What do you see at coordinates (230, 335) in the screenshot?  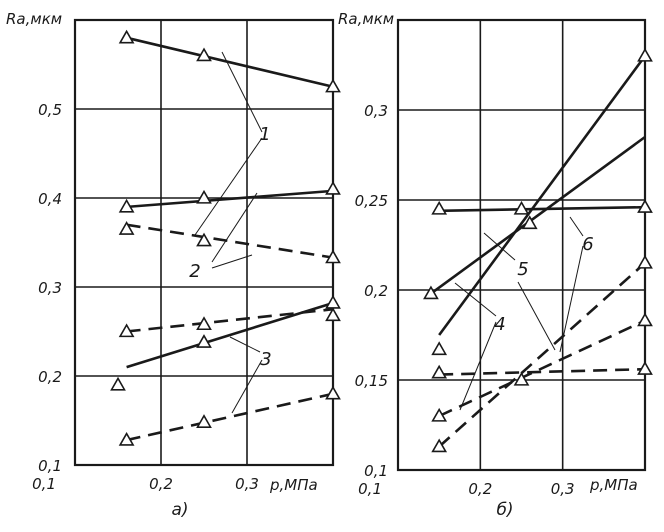 I see `series-3-solid-line` at bounding box center [230, 335].